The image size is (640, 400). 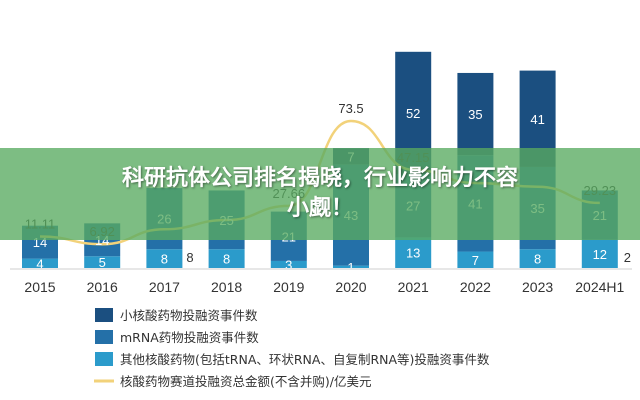 What do you see at coordinates (226, 287) in the screenshot?
I see `x-tick-label: 2018` at bounding box center [226, 287].